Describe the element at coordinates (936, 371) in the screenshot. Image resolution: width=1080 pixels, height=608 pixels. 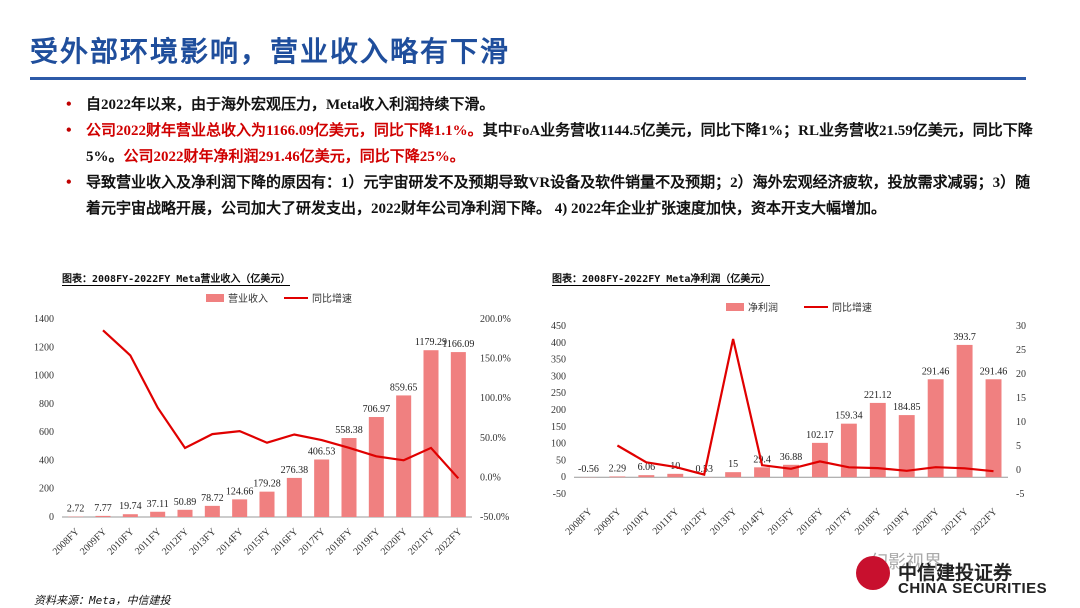
I see `bar-data-label: 291.46` at that location.